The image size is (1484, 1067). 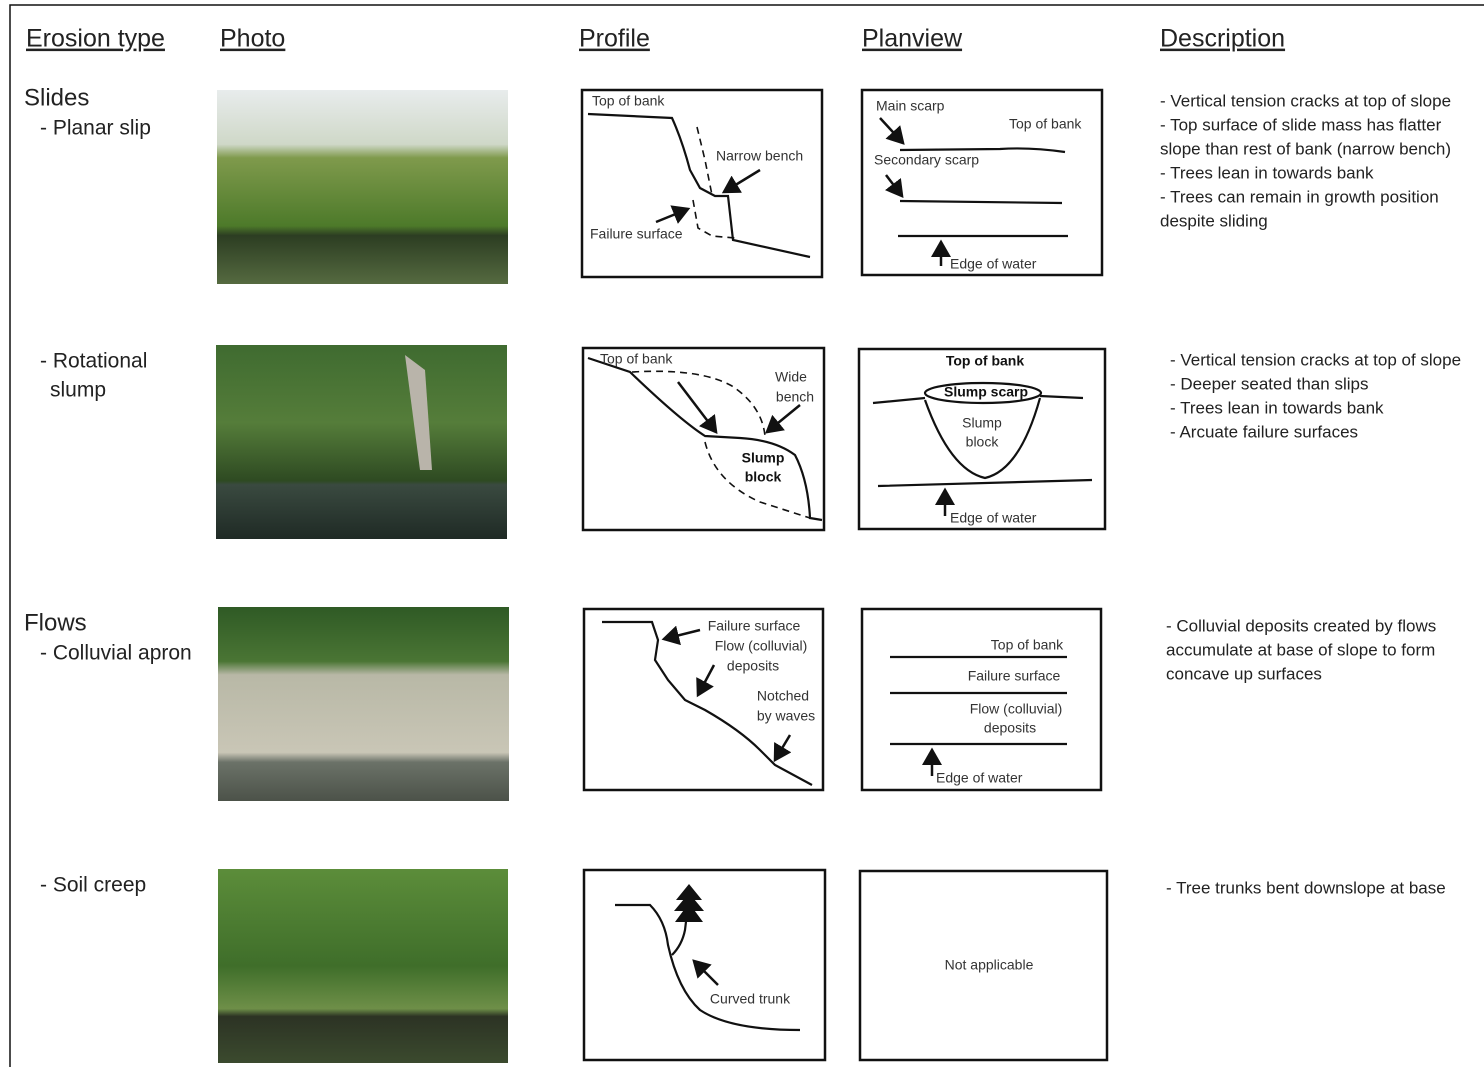 I want to click on text-label: - Colluvial apron, so click(x=116, y=653).